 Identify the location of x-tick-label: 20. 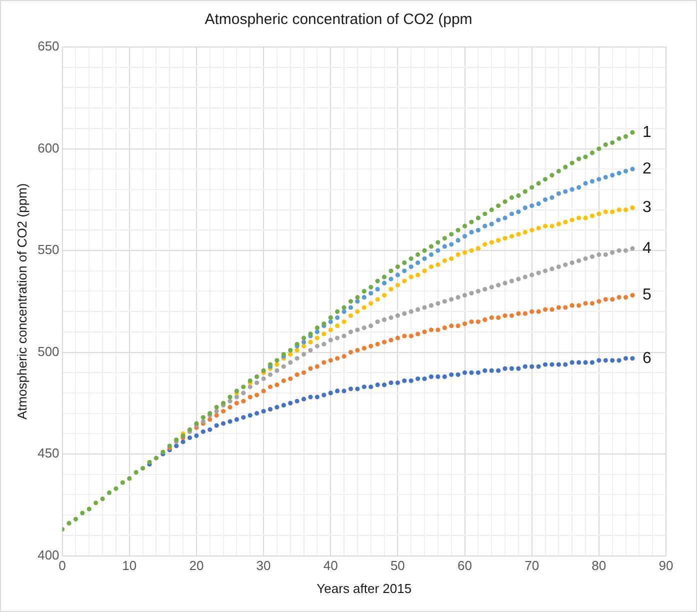
(196, 566).